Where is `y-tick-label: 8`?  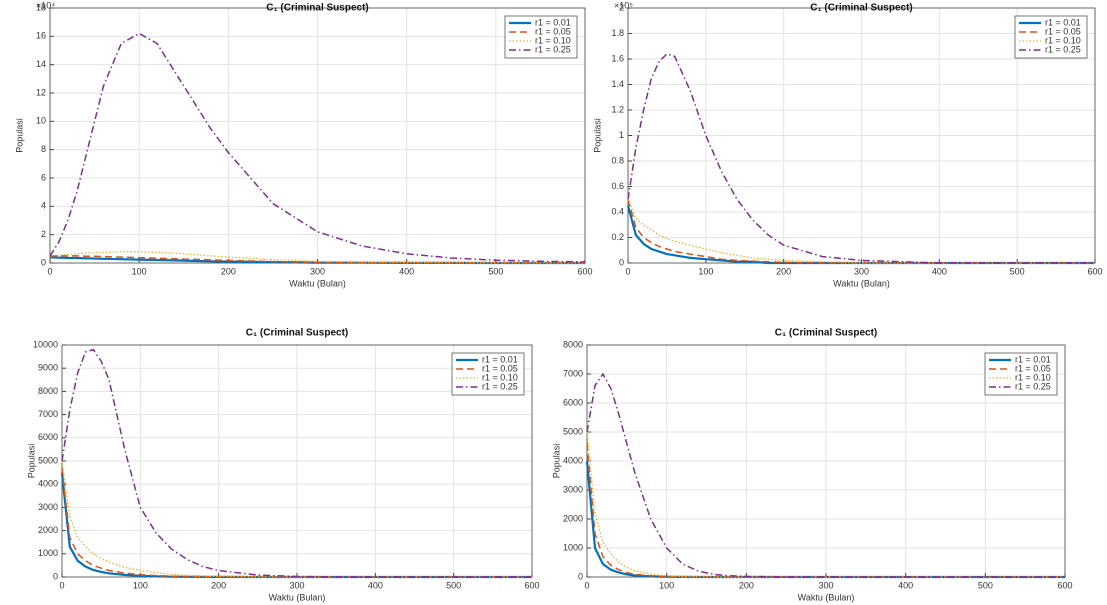
y-tick-label: 8 is located at coordinates (43, 149).